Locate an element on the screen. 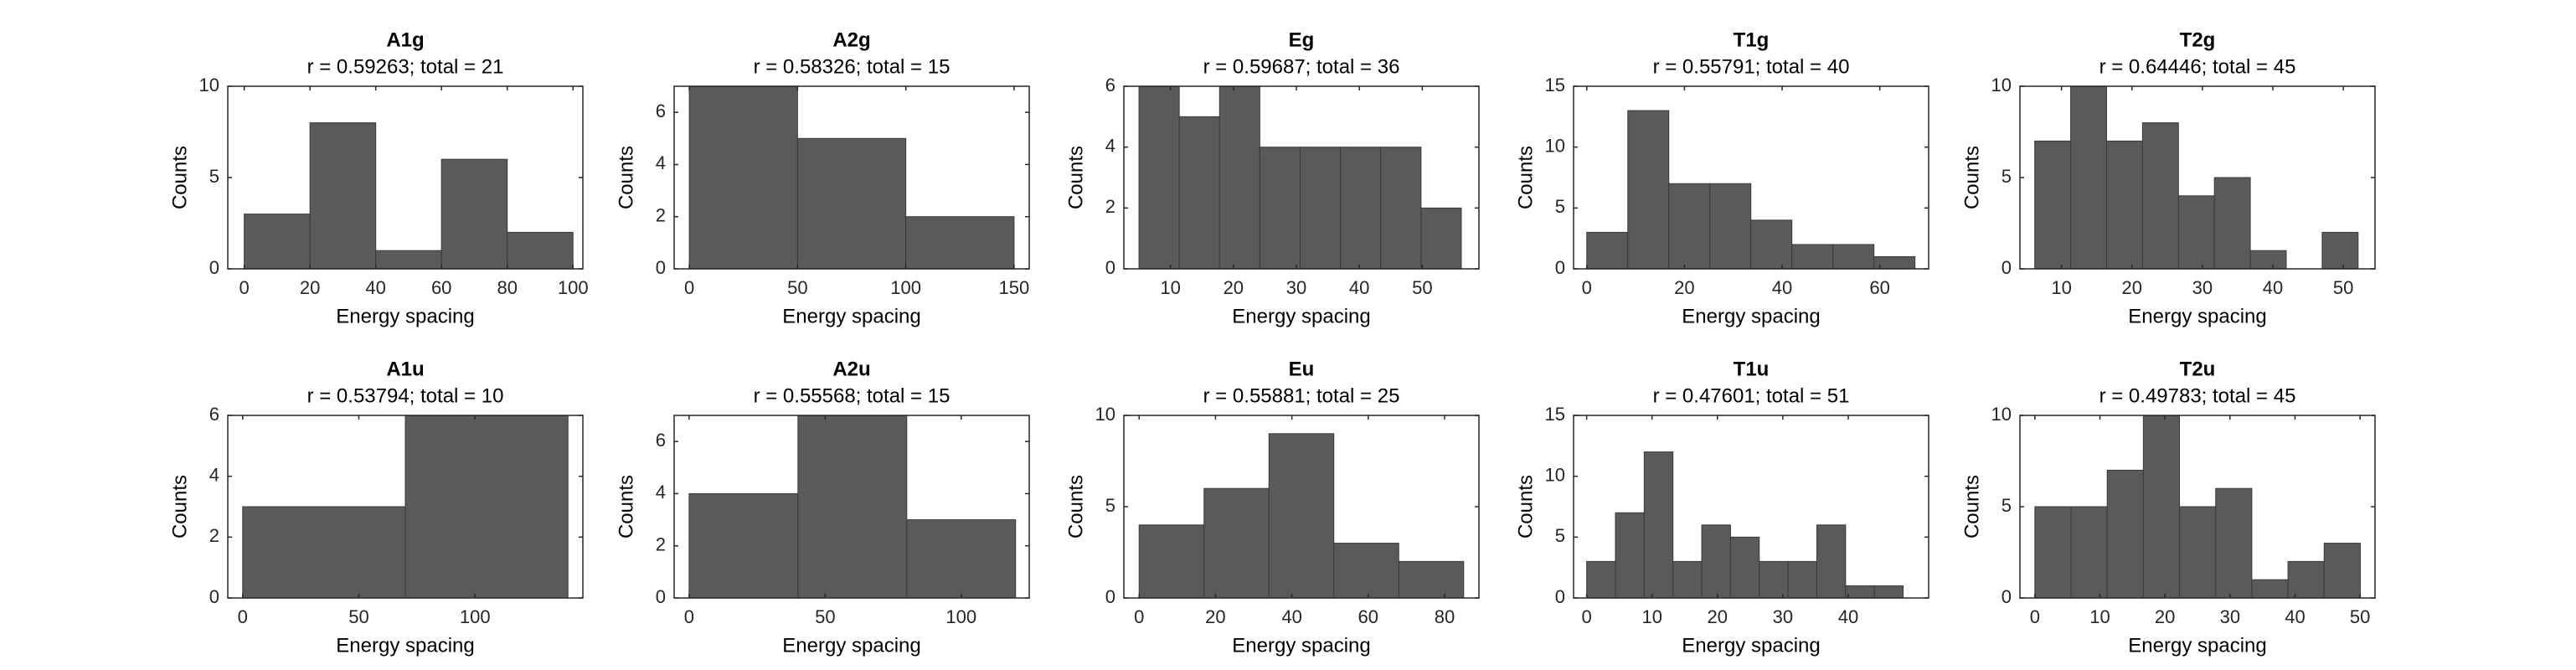  chart-subtitle: r = 0.55791; total = 40 is located at coordinates (1751, 66).